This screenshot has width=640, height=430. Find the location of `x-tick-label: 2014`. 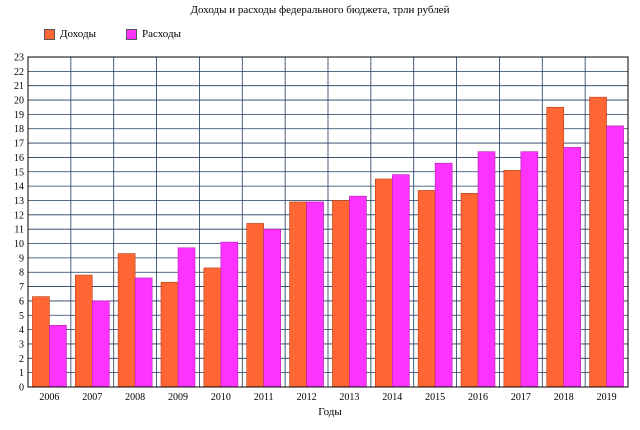

x-tick-label: 2014 is located at coordinates (392, 397).